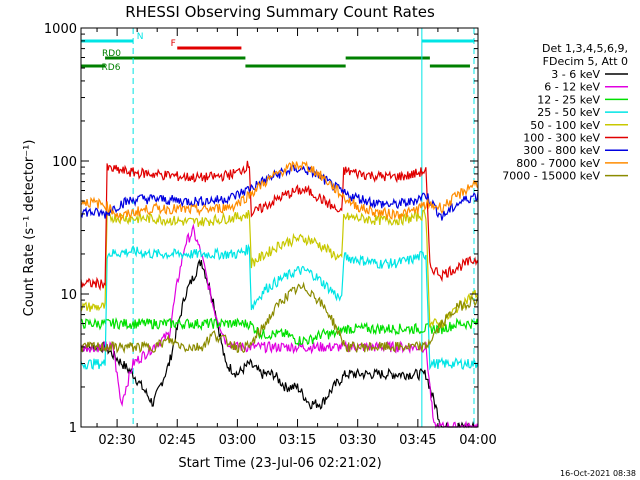  What do you see at coordinates (561, 150) in the screenshot?
I see `legend-entry-label: 300 - 800 keV` at bounding box center [561, 150].